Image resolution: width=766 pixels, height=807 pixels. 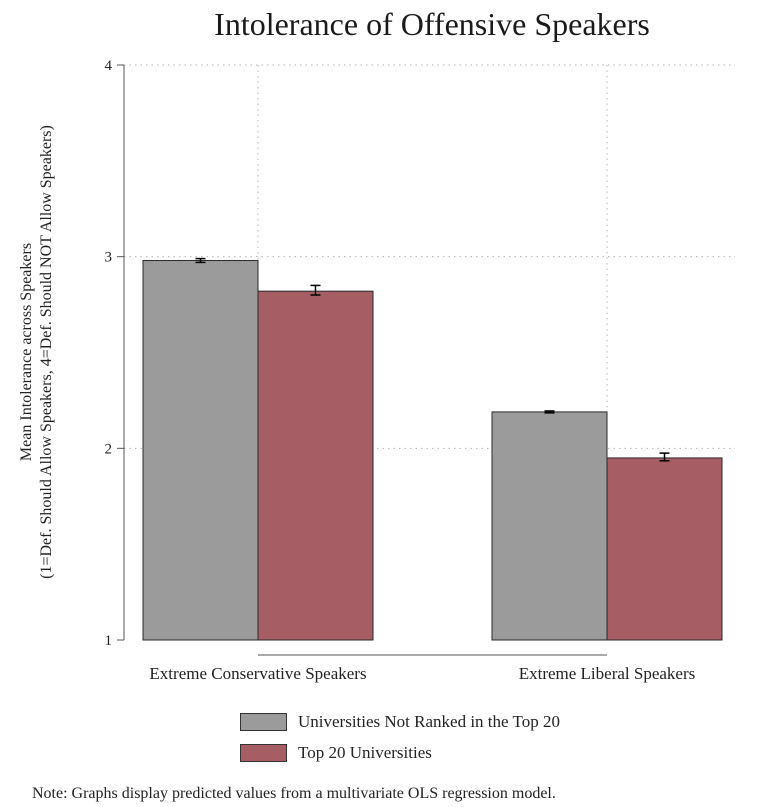 I want to click on bar-s1-c1, so click(x=664, y=549).